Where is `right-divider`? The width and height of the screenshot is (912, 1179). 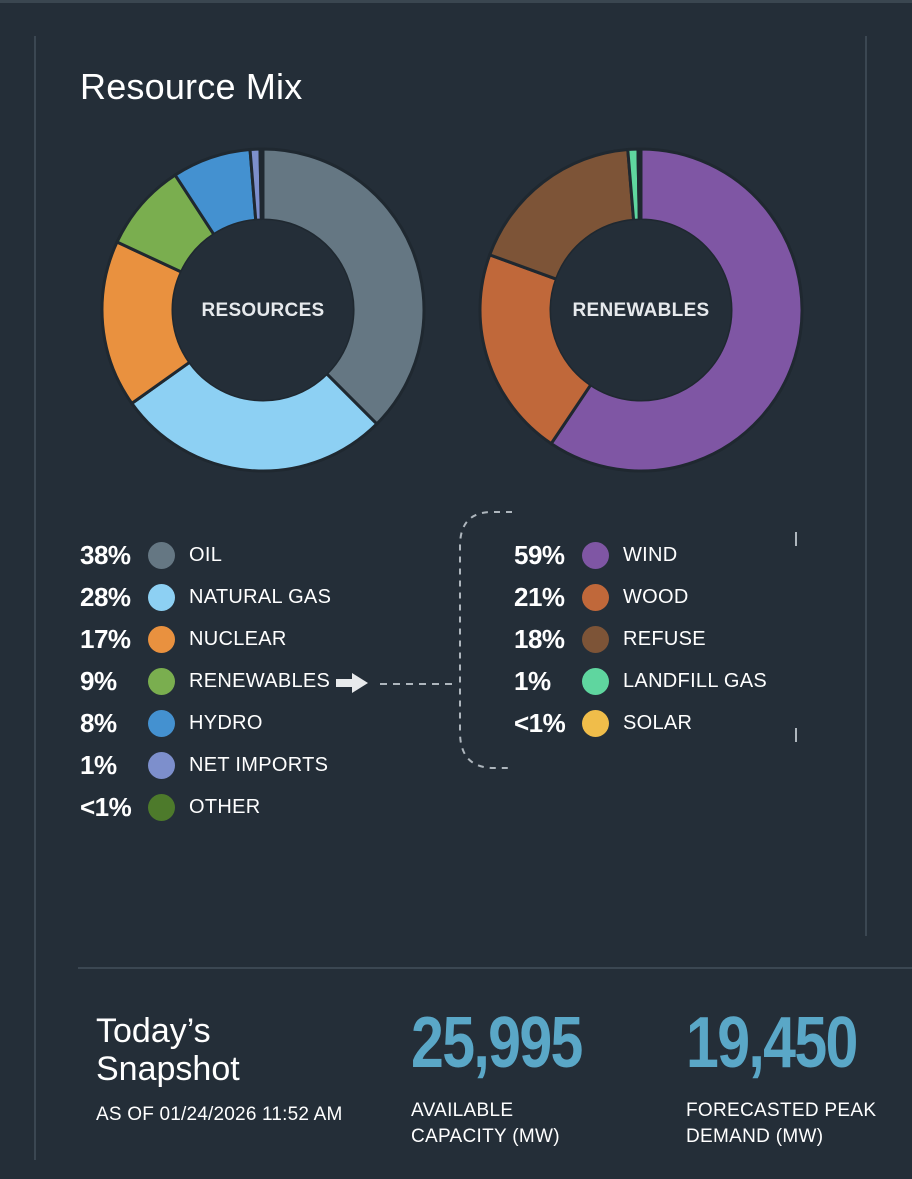 right-divider is located at coordinates (866, 486).